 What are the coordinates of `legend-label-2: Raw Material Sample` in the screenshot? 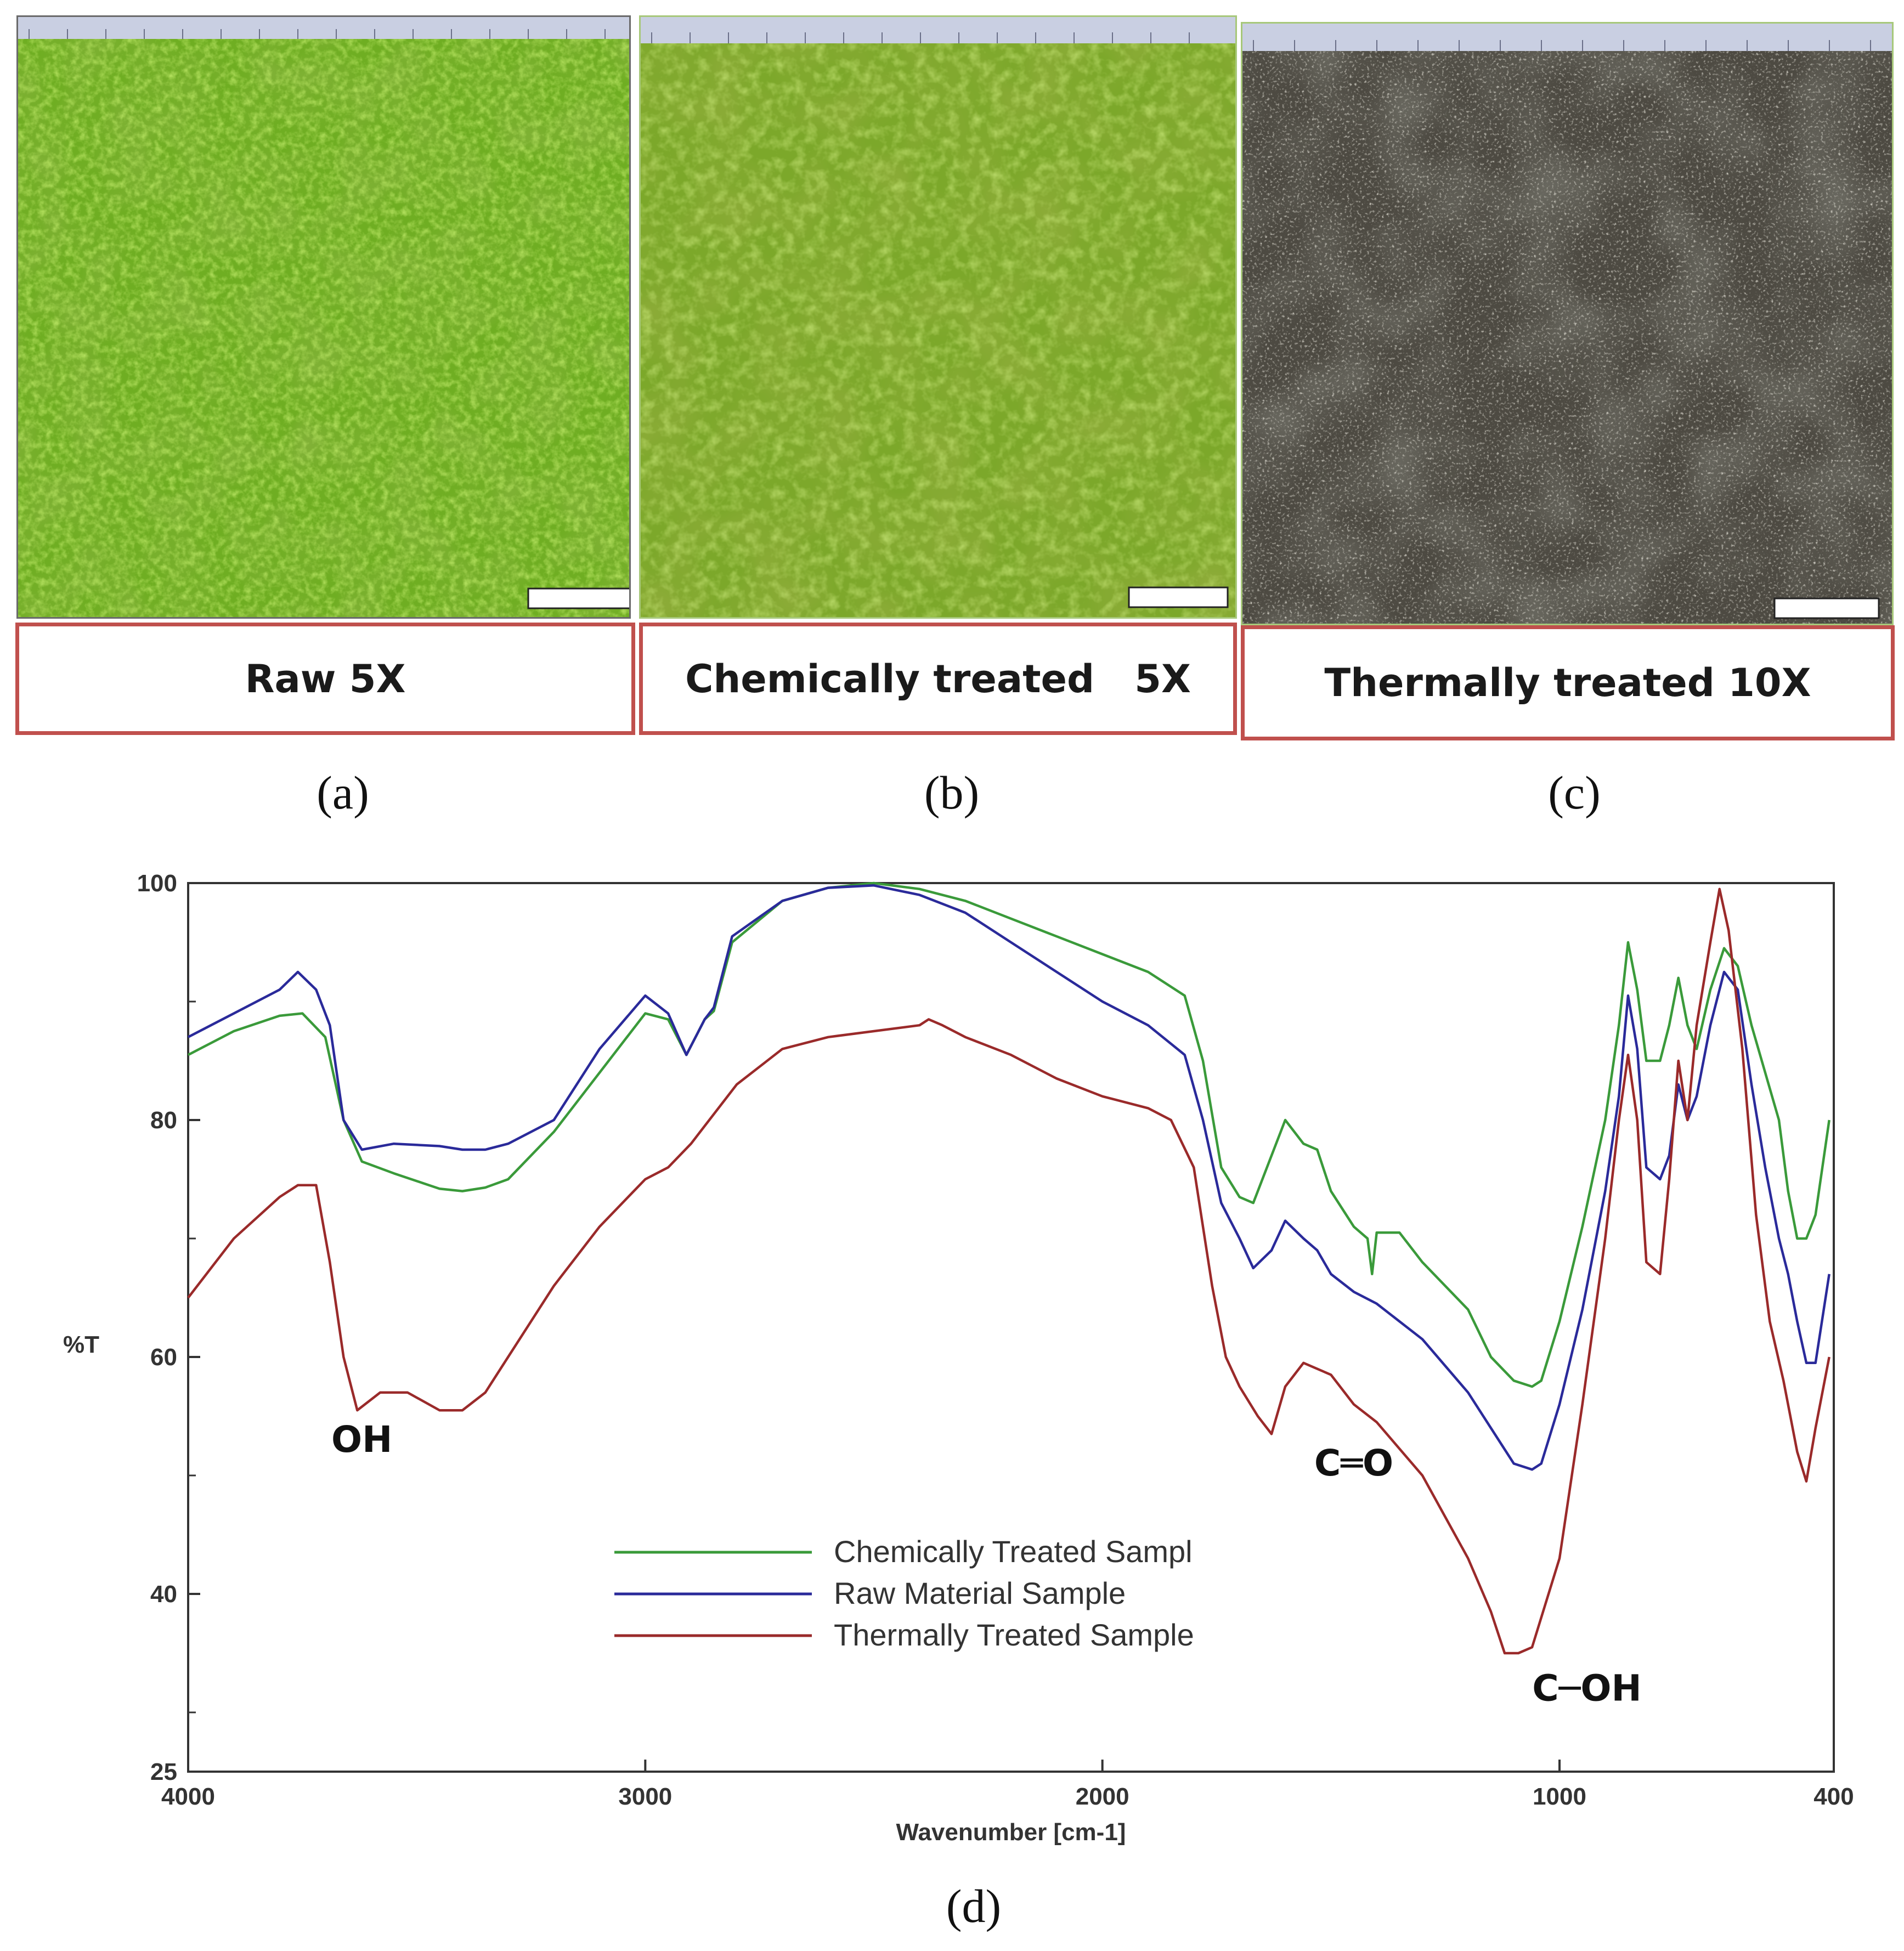 It's located at (980, 1593).